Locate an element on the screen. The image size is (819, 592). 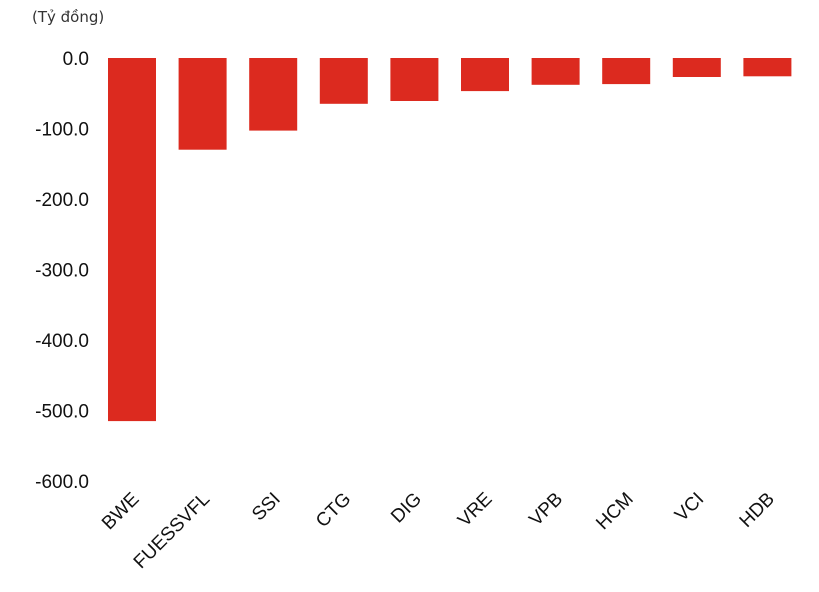
y-tick-label: -600.0 is located at coordinates (62, 482).